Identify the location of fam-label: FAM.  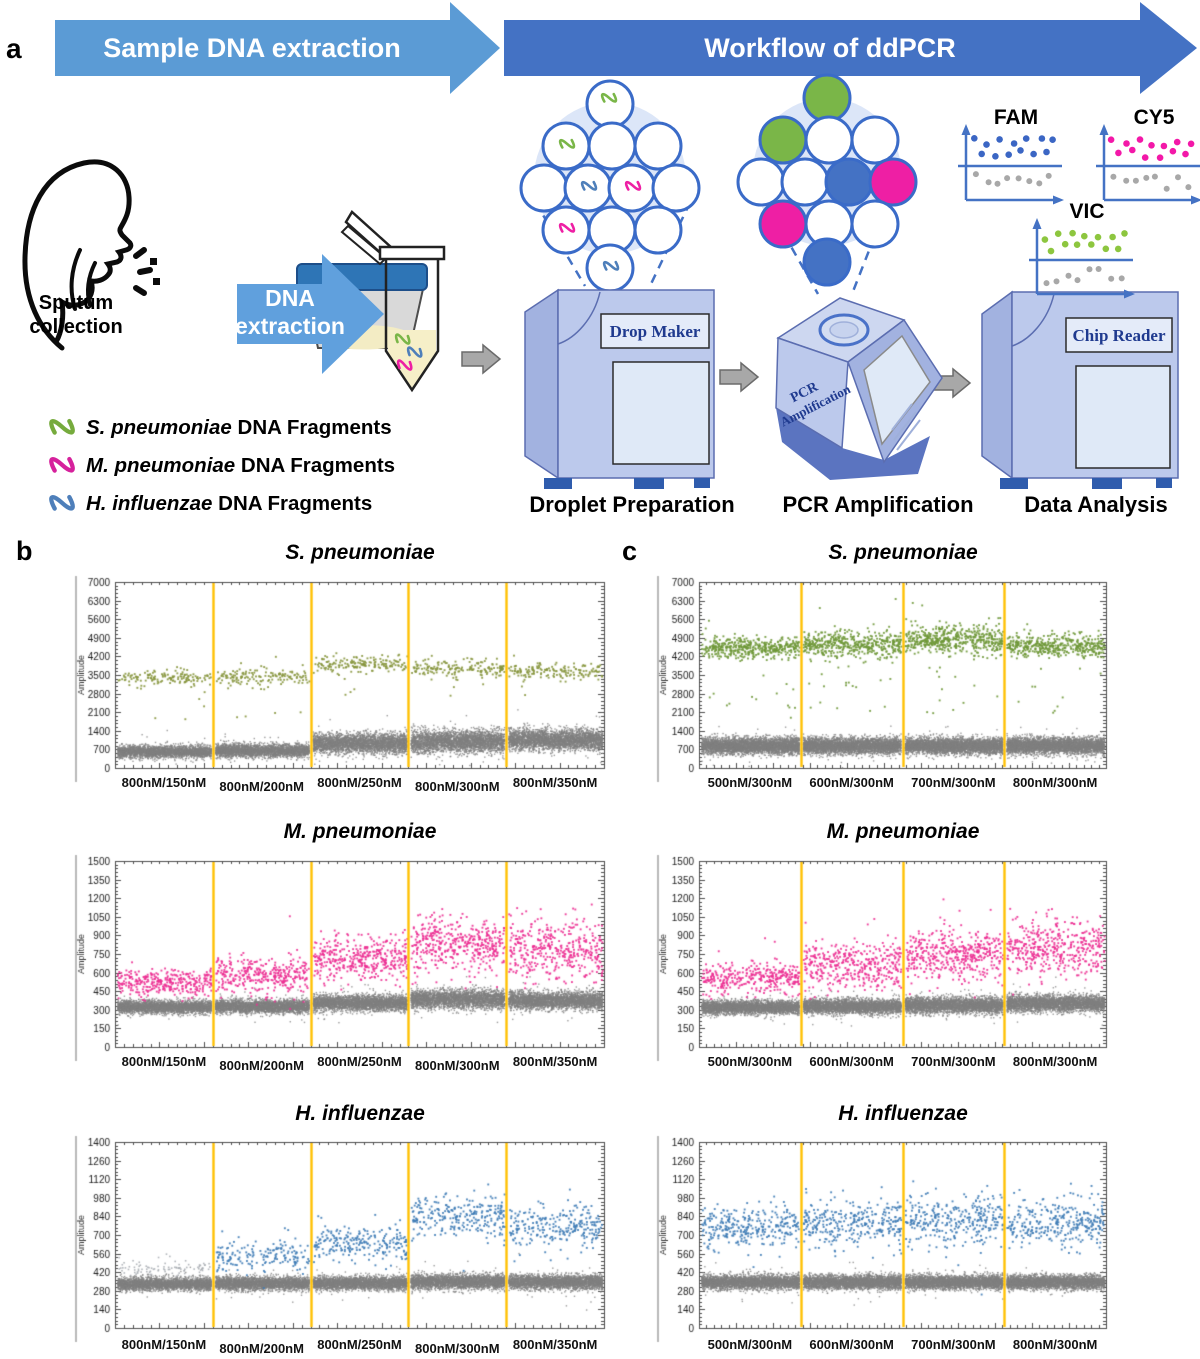
(1016, 117).